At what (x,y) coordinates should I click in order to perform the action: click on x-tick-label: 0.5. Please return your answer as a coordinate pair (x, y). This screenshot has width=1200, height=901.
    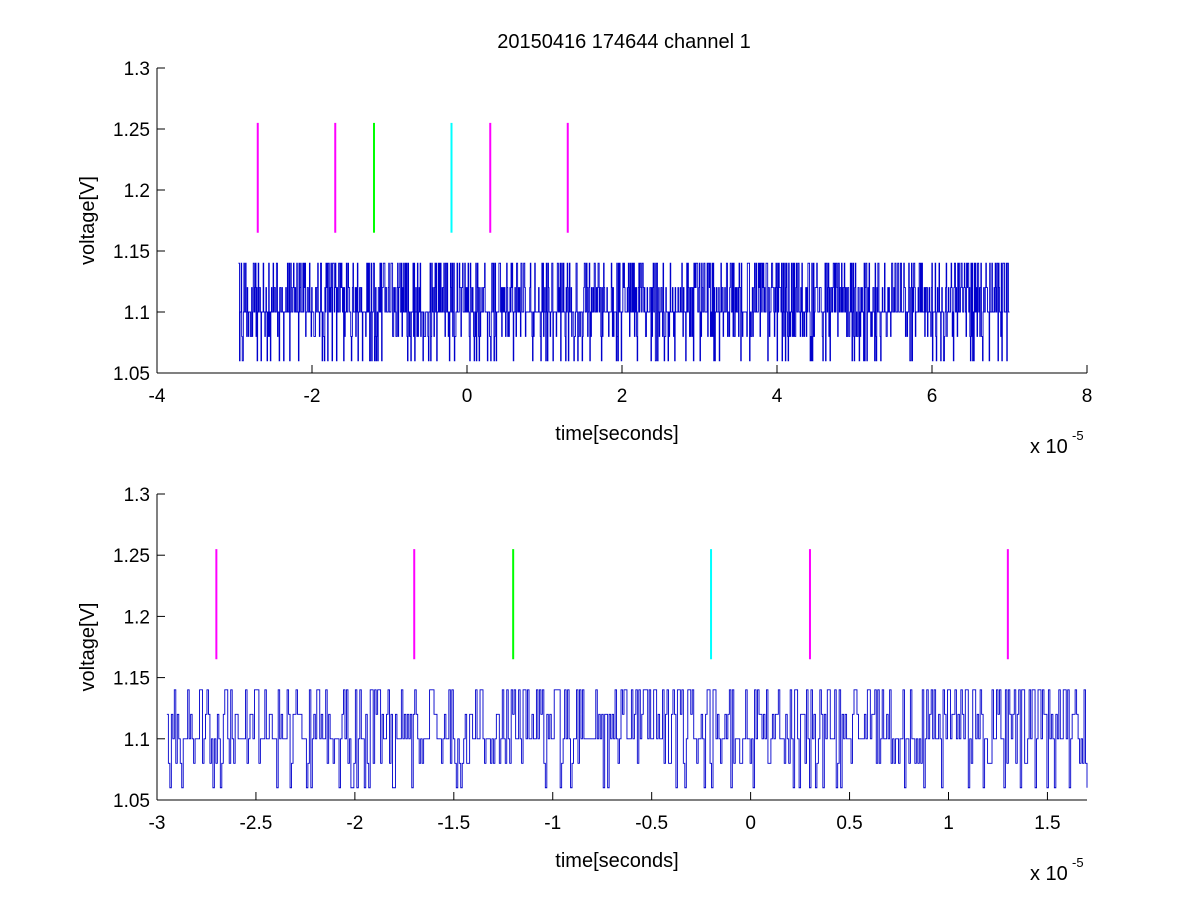
    Looking at the image, I should click on (849, 823).